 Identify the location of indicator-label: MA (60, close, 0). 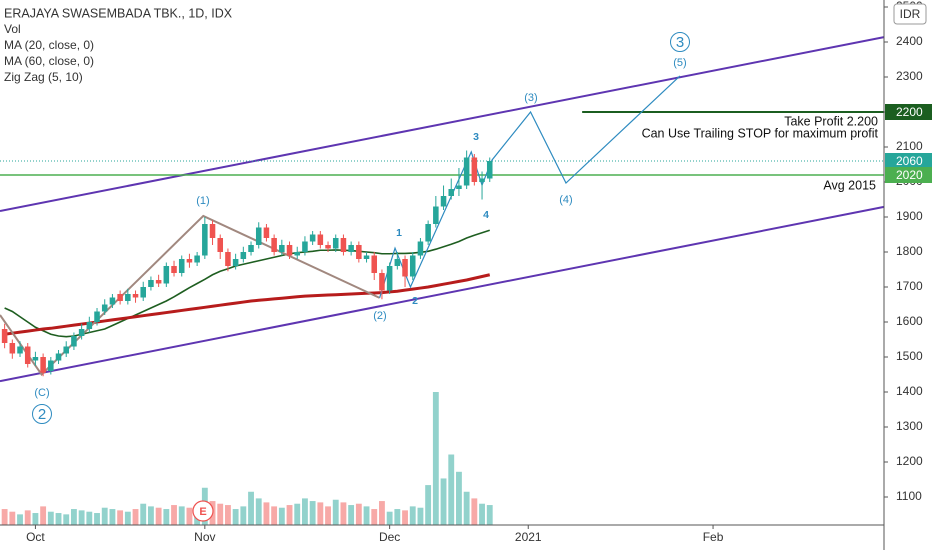
(49, 61).